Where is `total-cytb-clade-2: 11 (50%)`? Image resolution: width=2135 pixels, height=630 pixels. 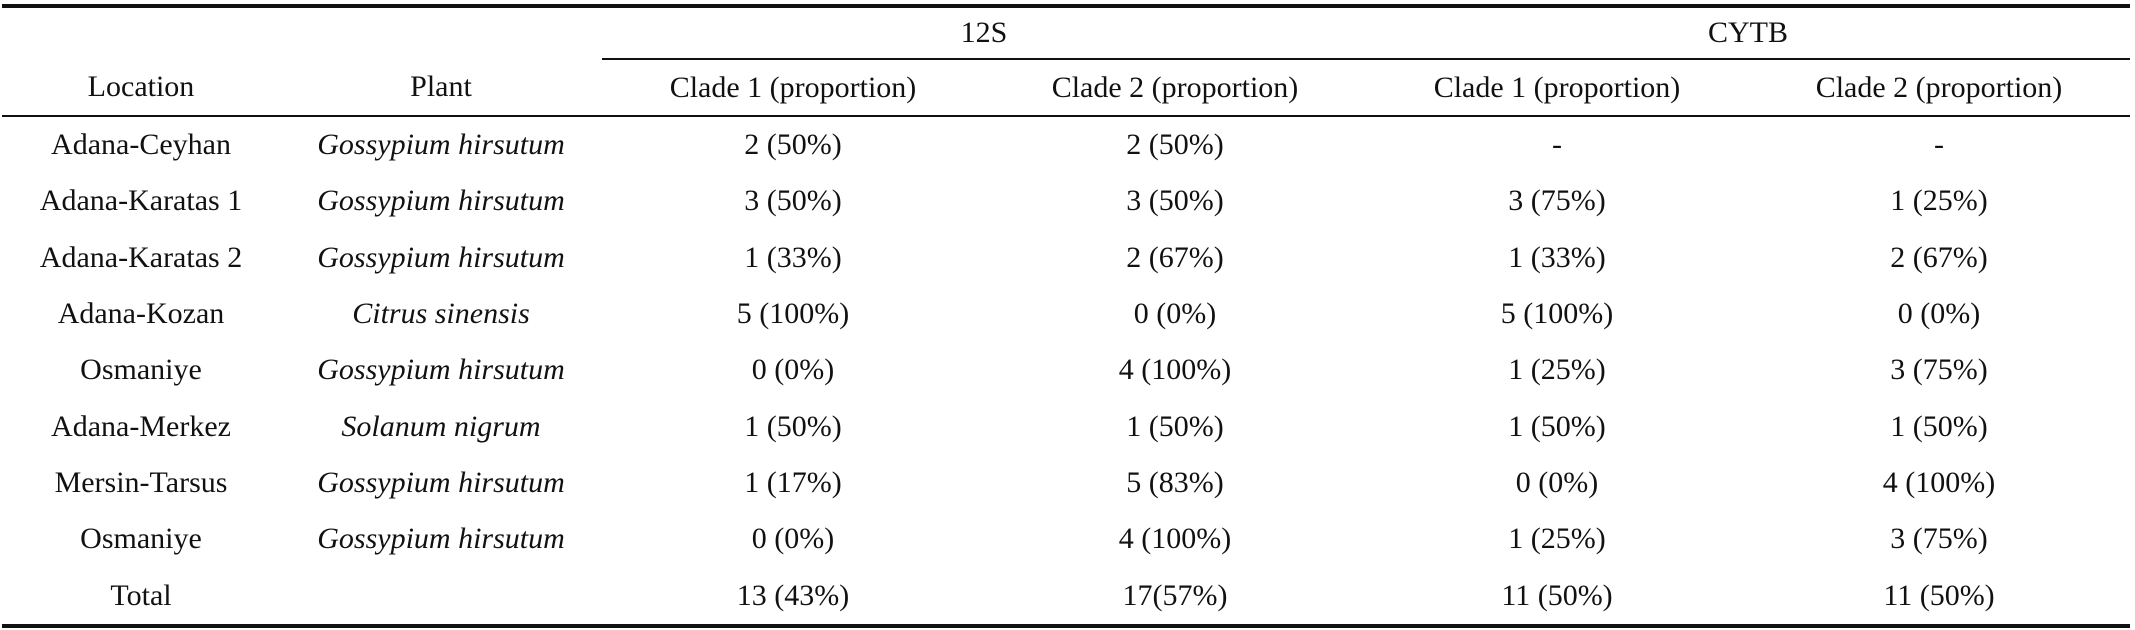
total-cytb-clade-2: 11 (50%) is located at coordinates (1939, 597).